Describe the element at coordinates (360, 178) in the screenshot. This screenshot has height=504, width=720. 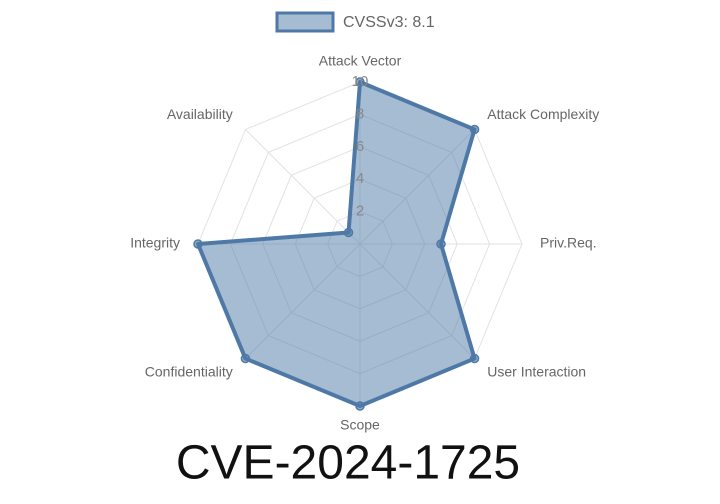
I see `r-tick-label: 4` at that location.